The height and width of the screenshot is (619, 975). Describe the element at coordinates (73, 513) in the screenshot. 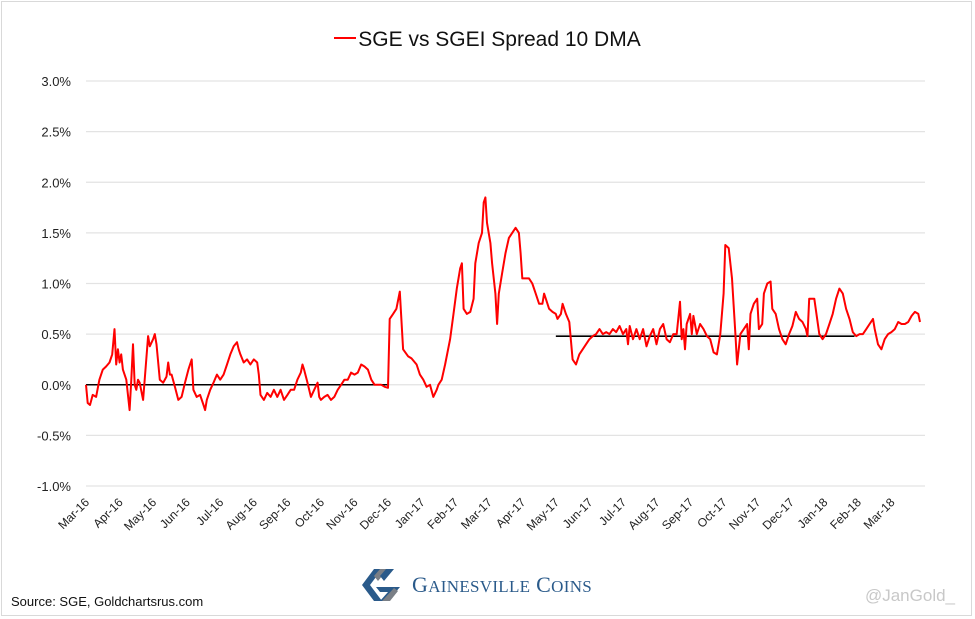

I see `x-tick-label: Mar-16` at that location.